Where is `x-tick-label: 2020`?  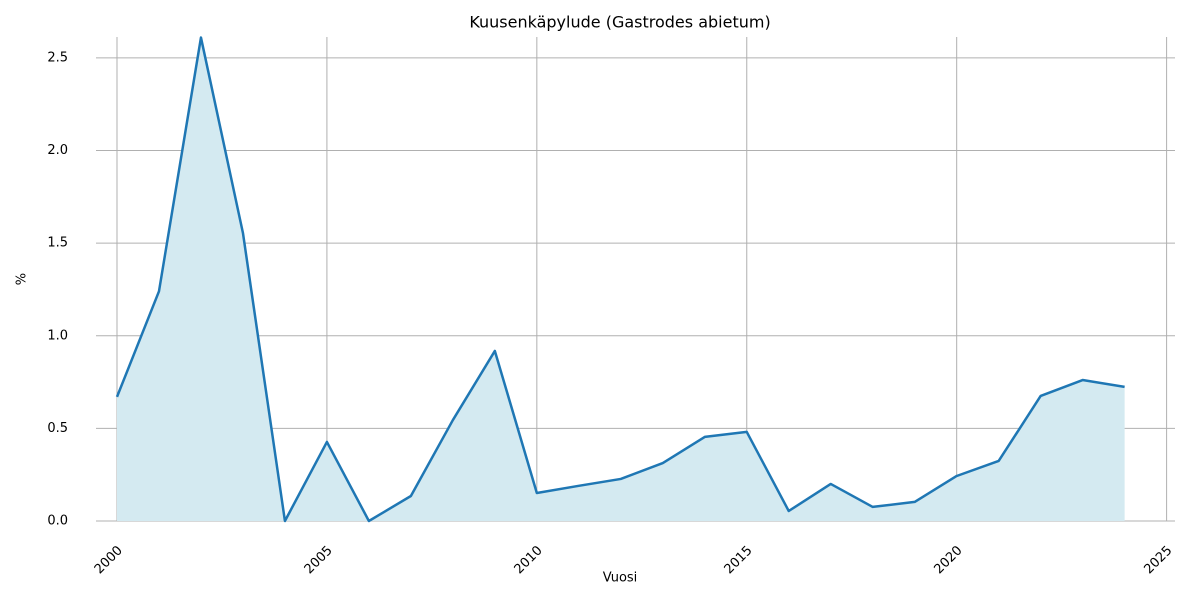
x-tick-label: 2020 is located at coordinates (949, 560).